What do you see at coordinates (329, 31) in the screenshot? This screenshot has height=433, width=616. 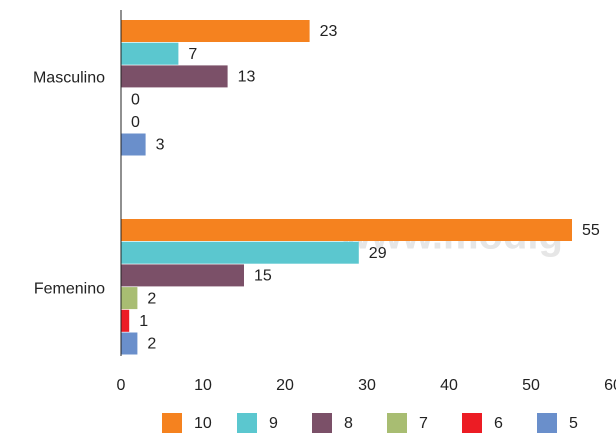 I see `data-label: 23` at bounding box center [329, 31].